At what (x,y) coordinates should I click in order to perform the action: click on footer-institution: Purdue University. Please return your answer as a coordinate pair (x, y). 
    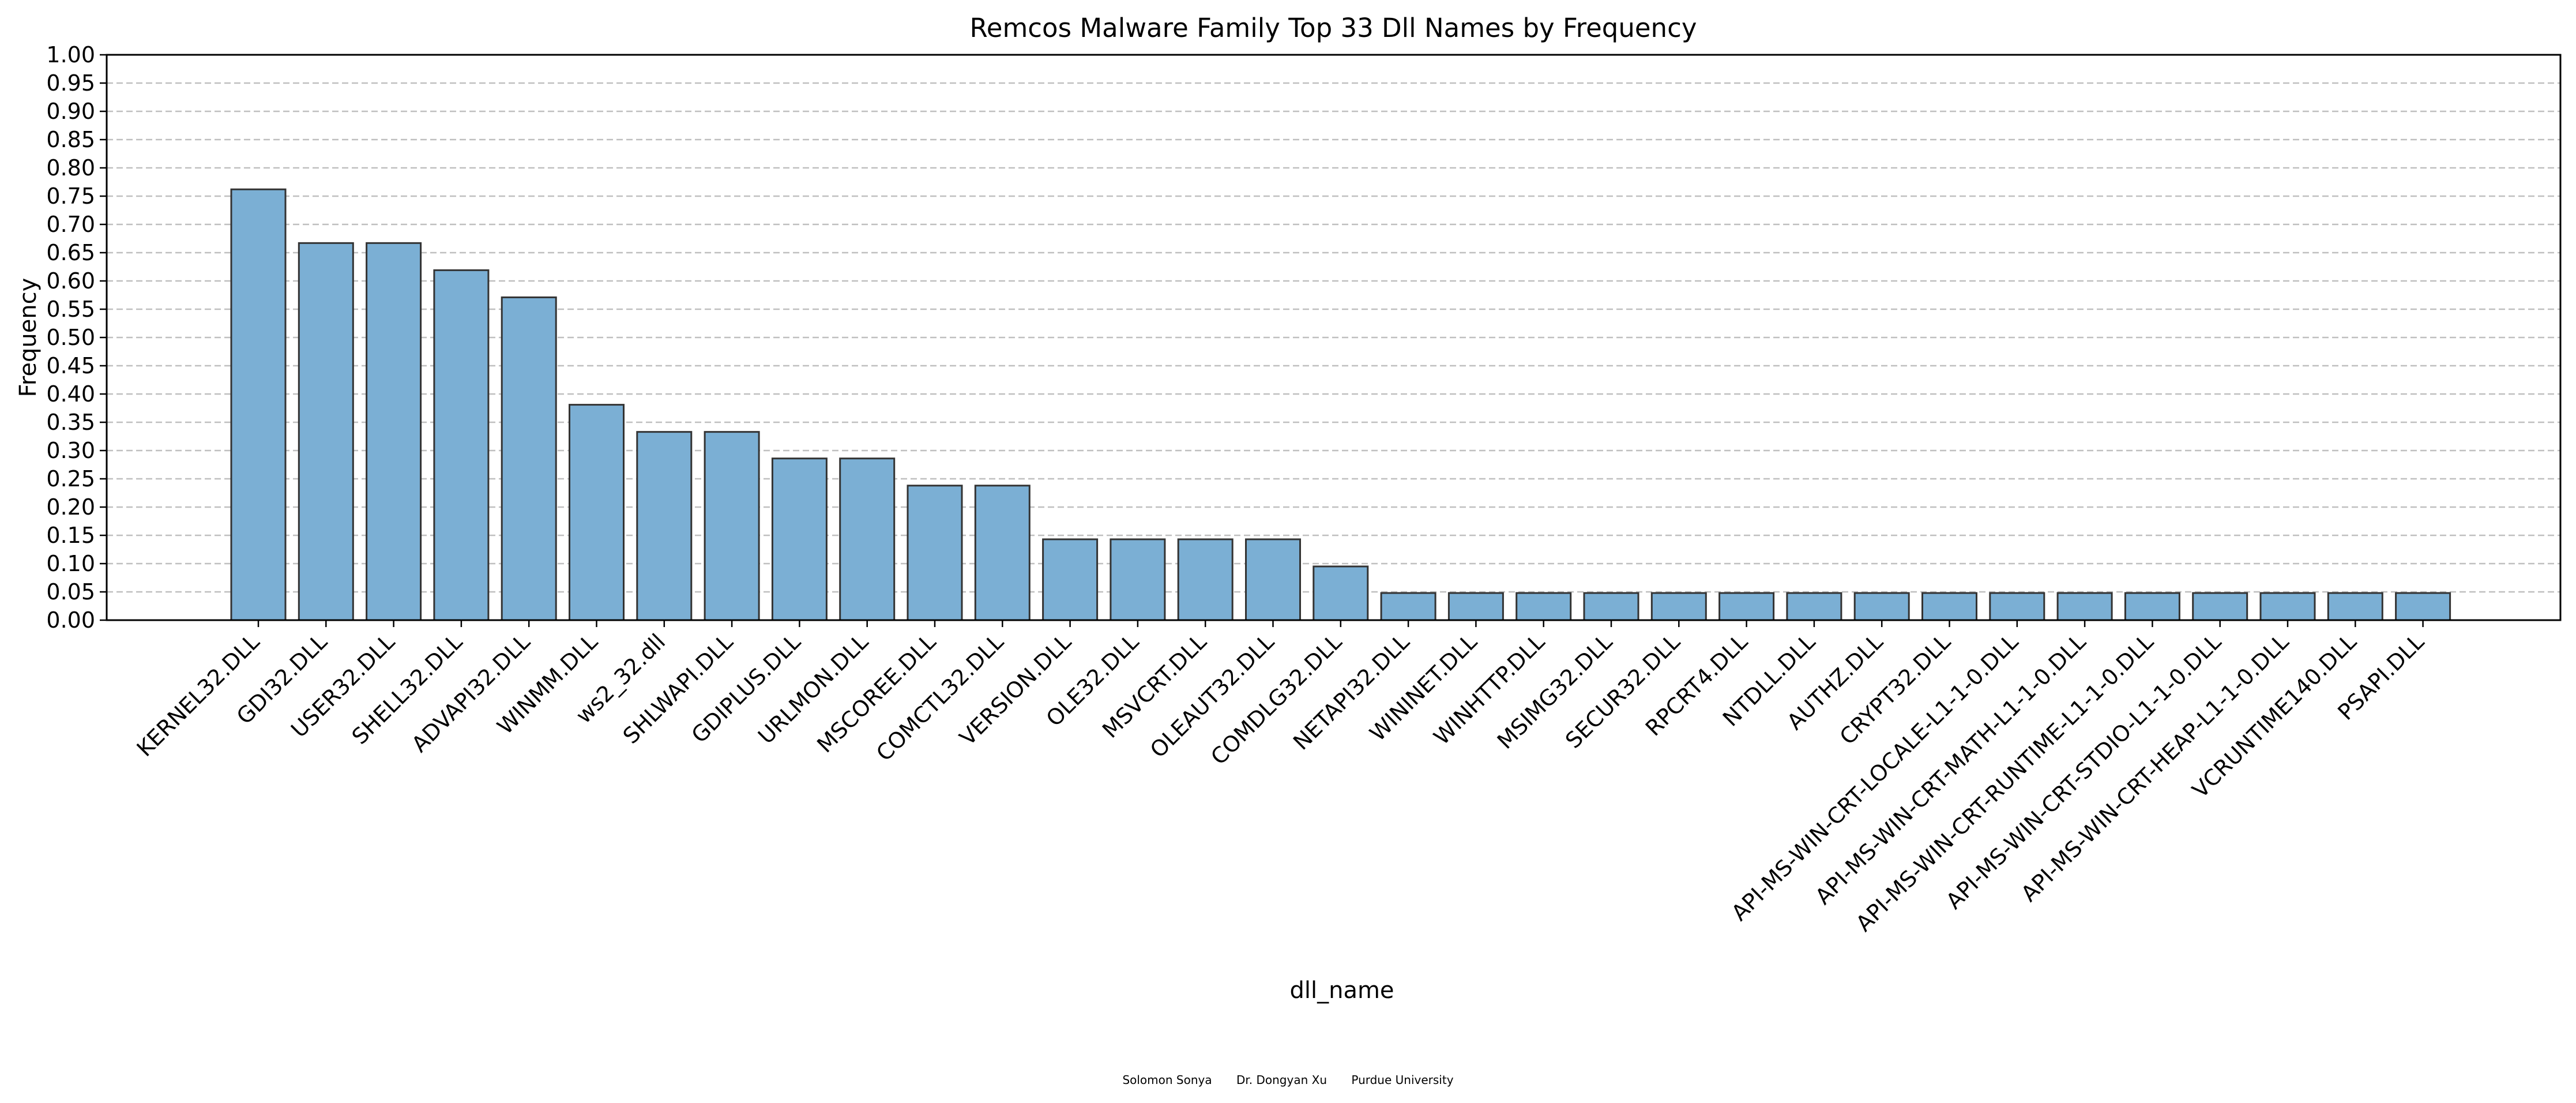
    Looking at the image, I should click on (1402, 1080).